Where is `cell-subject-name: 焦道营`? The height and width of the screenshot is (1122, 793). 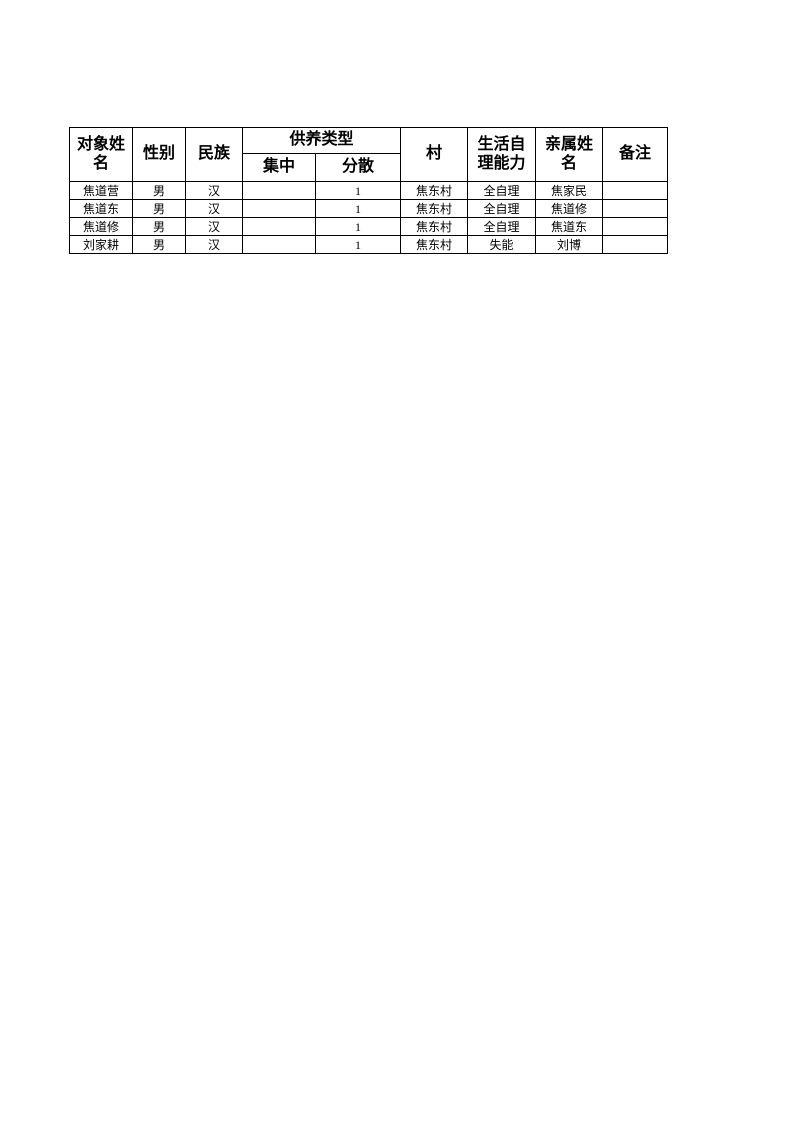 cell-subject-name: 焦道营 is located at coordinates (101, 190).